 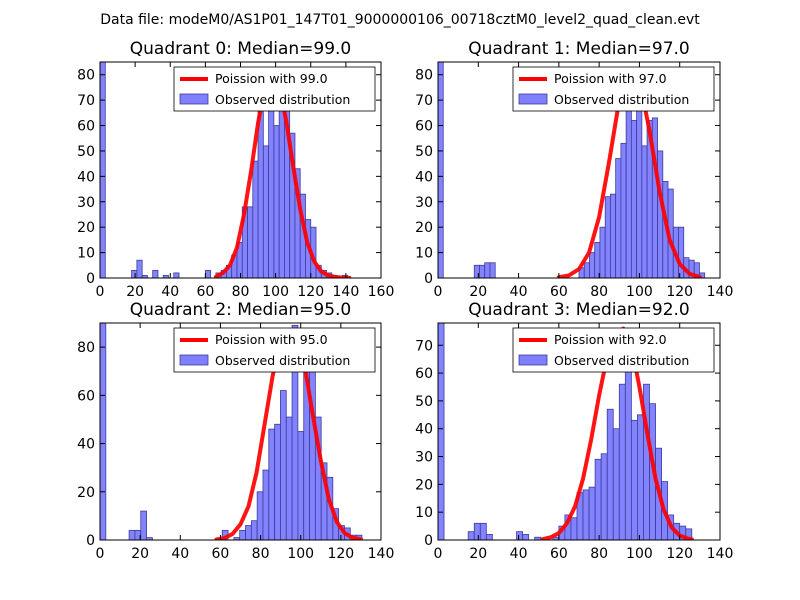 I want to click on histogram-bars, so click(x=224, y=170).